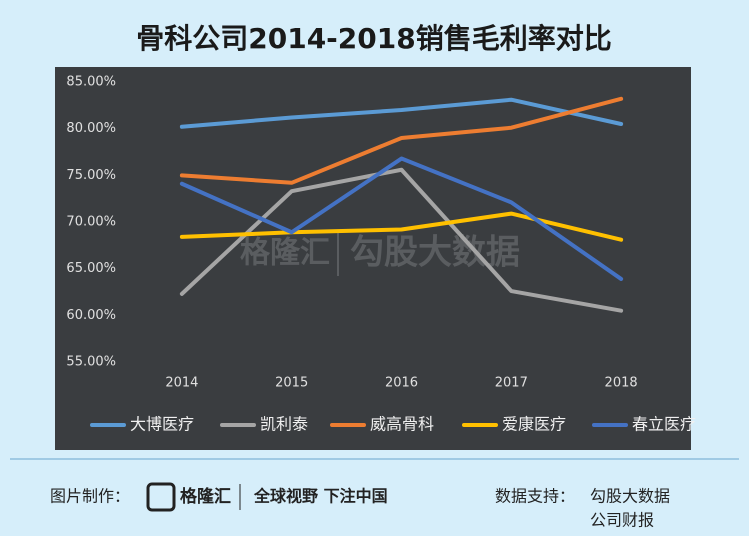 This screenshot has width=749, height=536. Describe the element at coordinates (402, 424) in the screenshot. I see `legend-label: 威高骨科` at that location.